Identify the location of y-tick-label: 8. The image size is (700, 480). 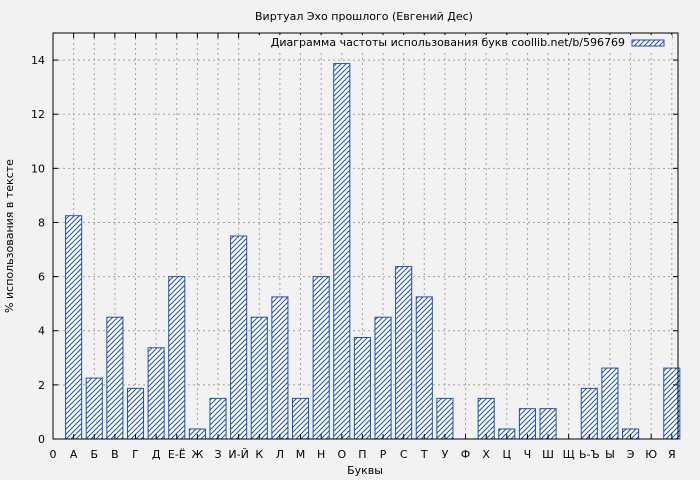
(41, 222).